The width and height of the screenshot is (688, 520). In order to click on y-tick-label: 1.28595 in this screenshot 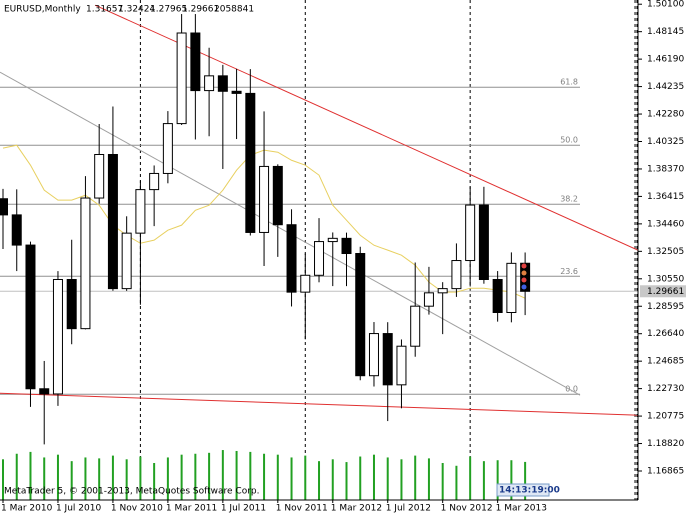, I will do `click(665, 307)`.